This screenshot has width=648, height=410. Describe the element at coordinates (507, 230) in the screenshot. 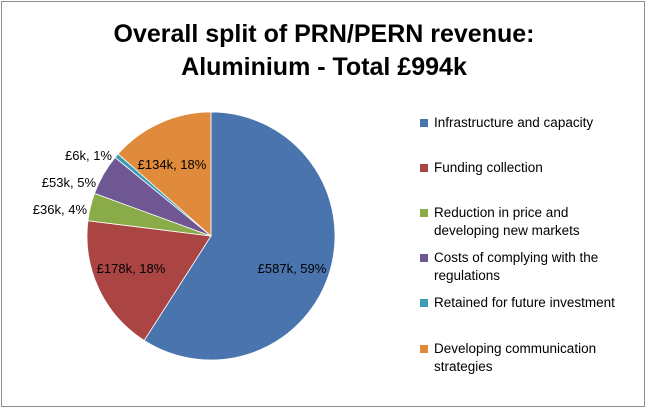

I see `legend-label-2-line-1: developing new markets` at that location.